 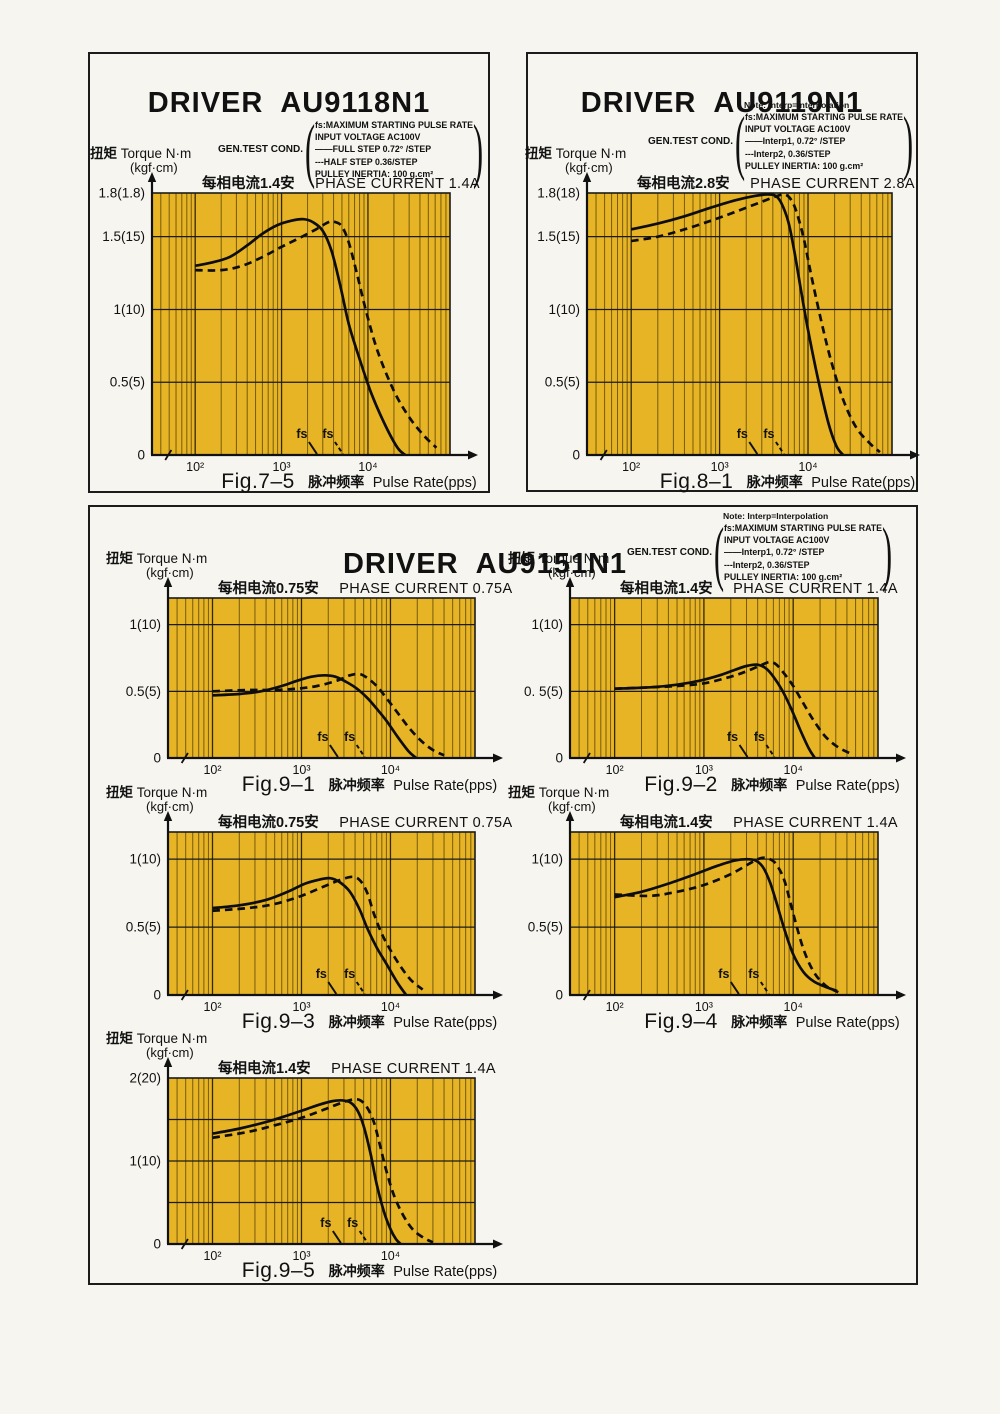 I want to click on page-title: DRIVER AU9151N1, so click(x=485, y=564).